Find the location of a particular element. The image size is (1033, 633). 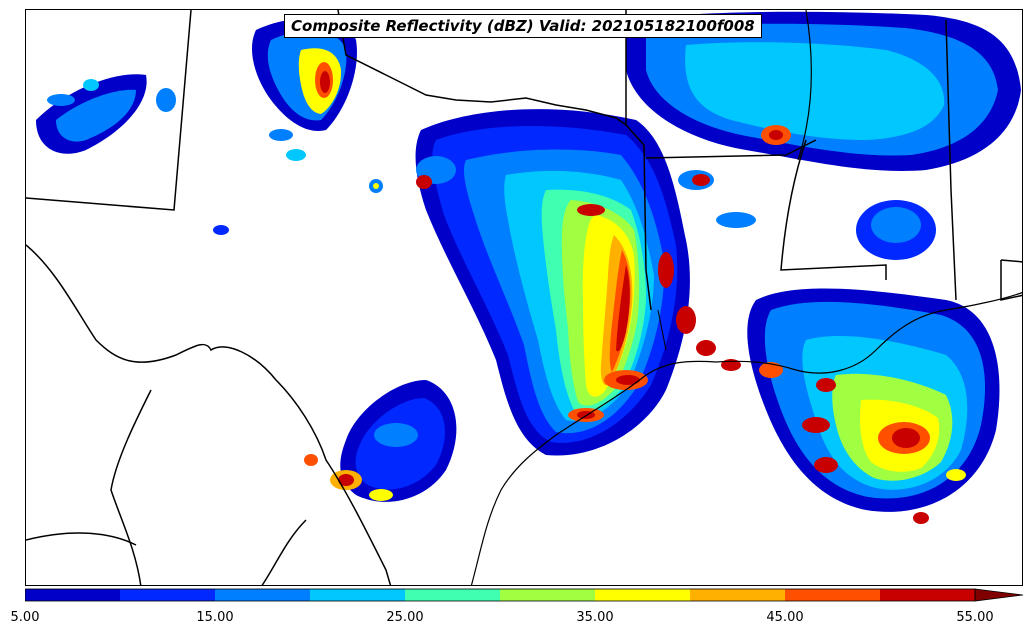

louisiana-cells is located at coordinates (848, 406).